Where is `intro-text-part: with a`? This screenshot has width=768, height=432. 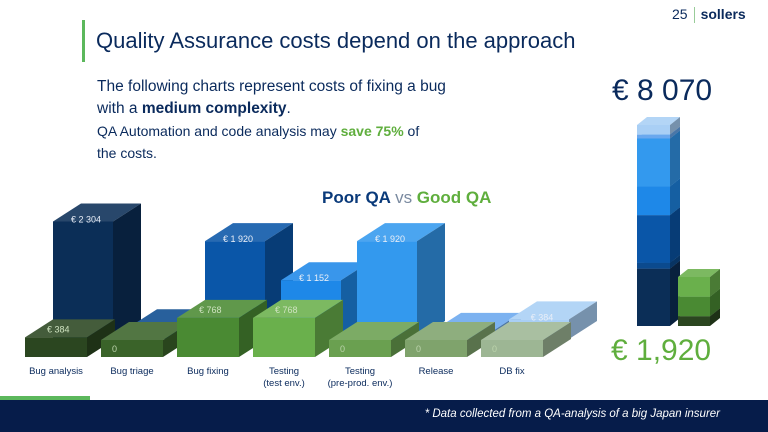 intro-text-part: with a is located at coordinates (119, 108).